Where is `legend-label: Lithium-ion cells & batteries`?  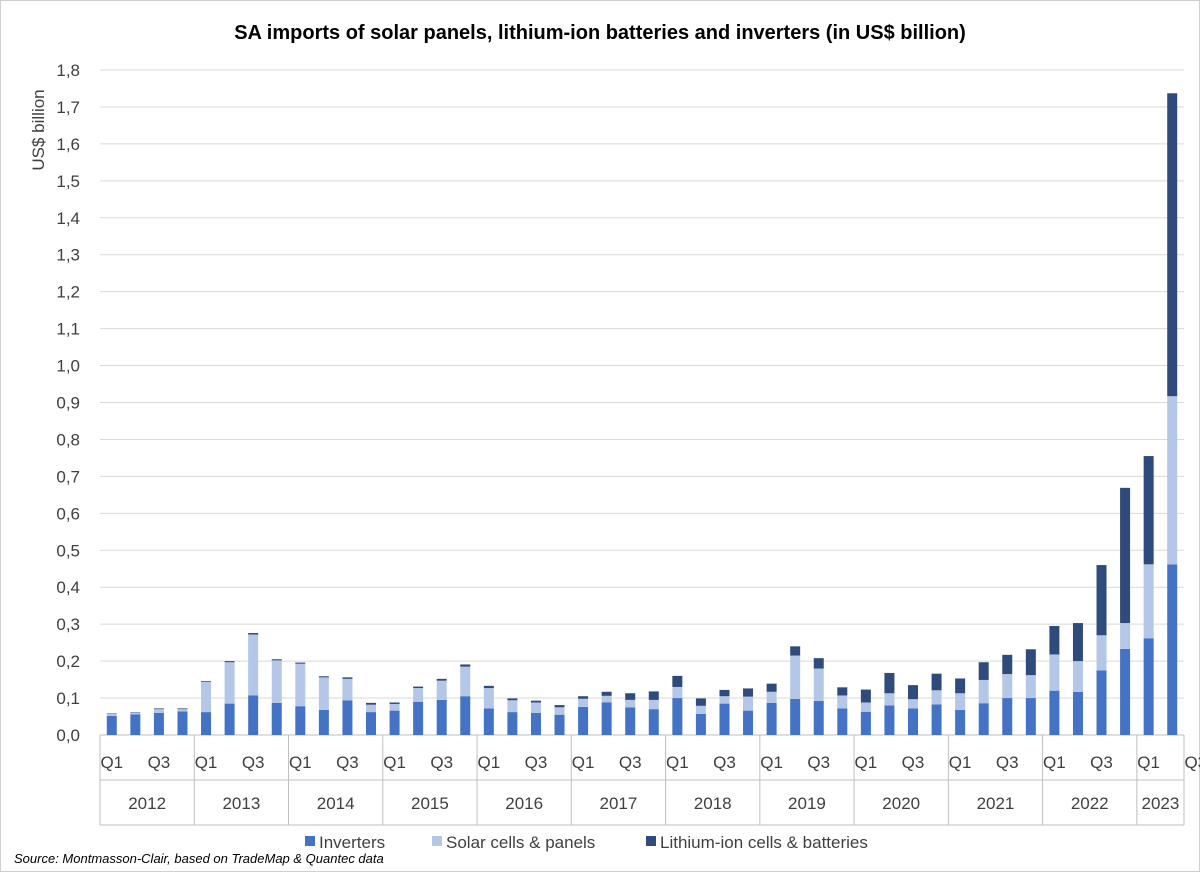
legend-label: Lithium-ion cells & batteries is located at coordinates (764, 842).